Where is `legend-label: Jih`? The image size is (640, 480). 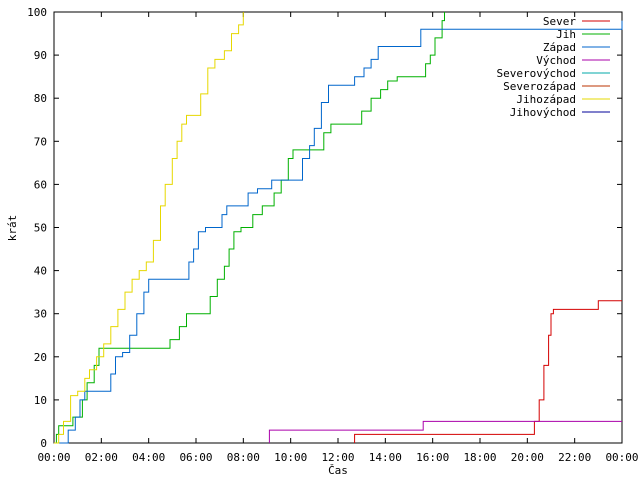
legend-label: Jih is located at coordinates (566, 34).